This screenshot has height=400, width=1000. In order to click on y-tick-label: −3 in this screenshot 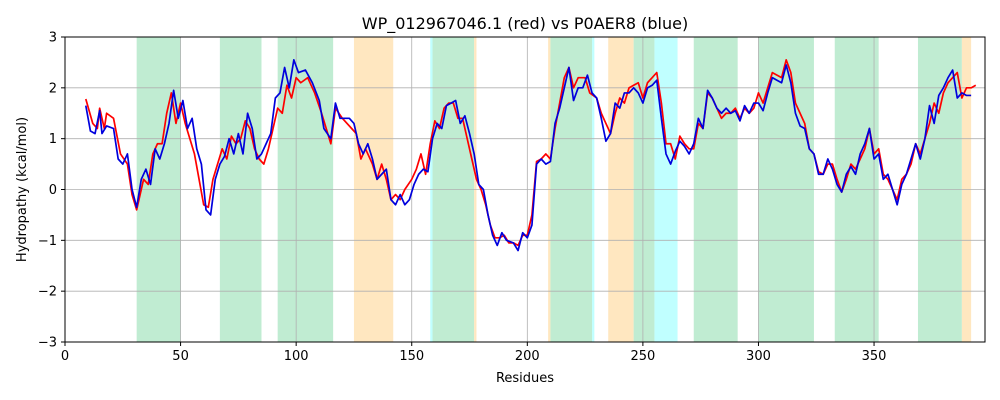, I will do `click(47, 343)`.